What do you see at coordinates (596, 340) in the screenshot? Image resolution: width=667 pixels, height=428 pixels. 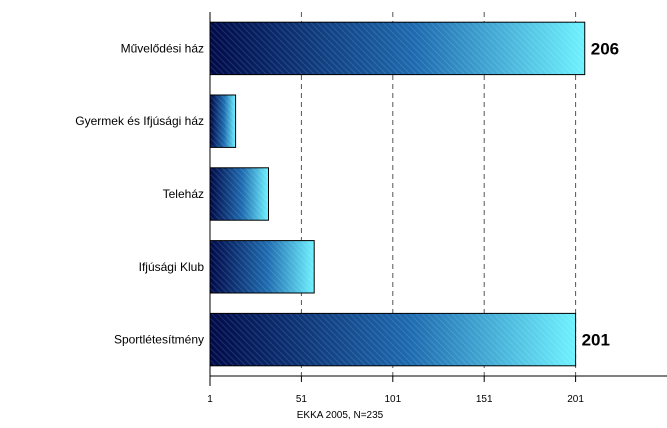 I see `data-label: 201` at bounding box center [596, 340].